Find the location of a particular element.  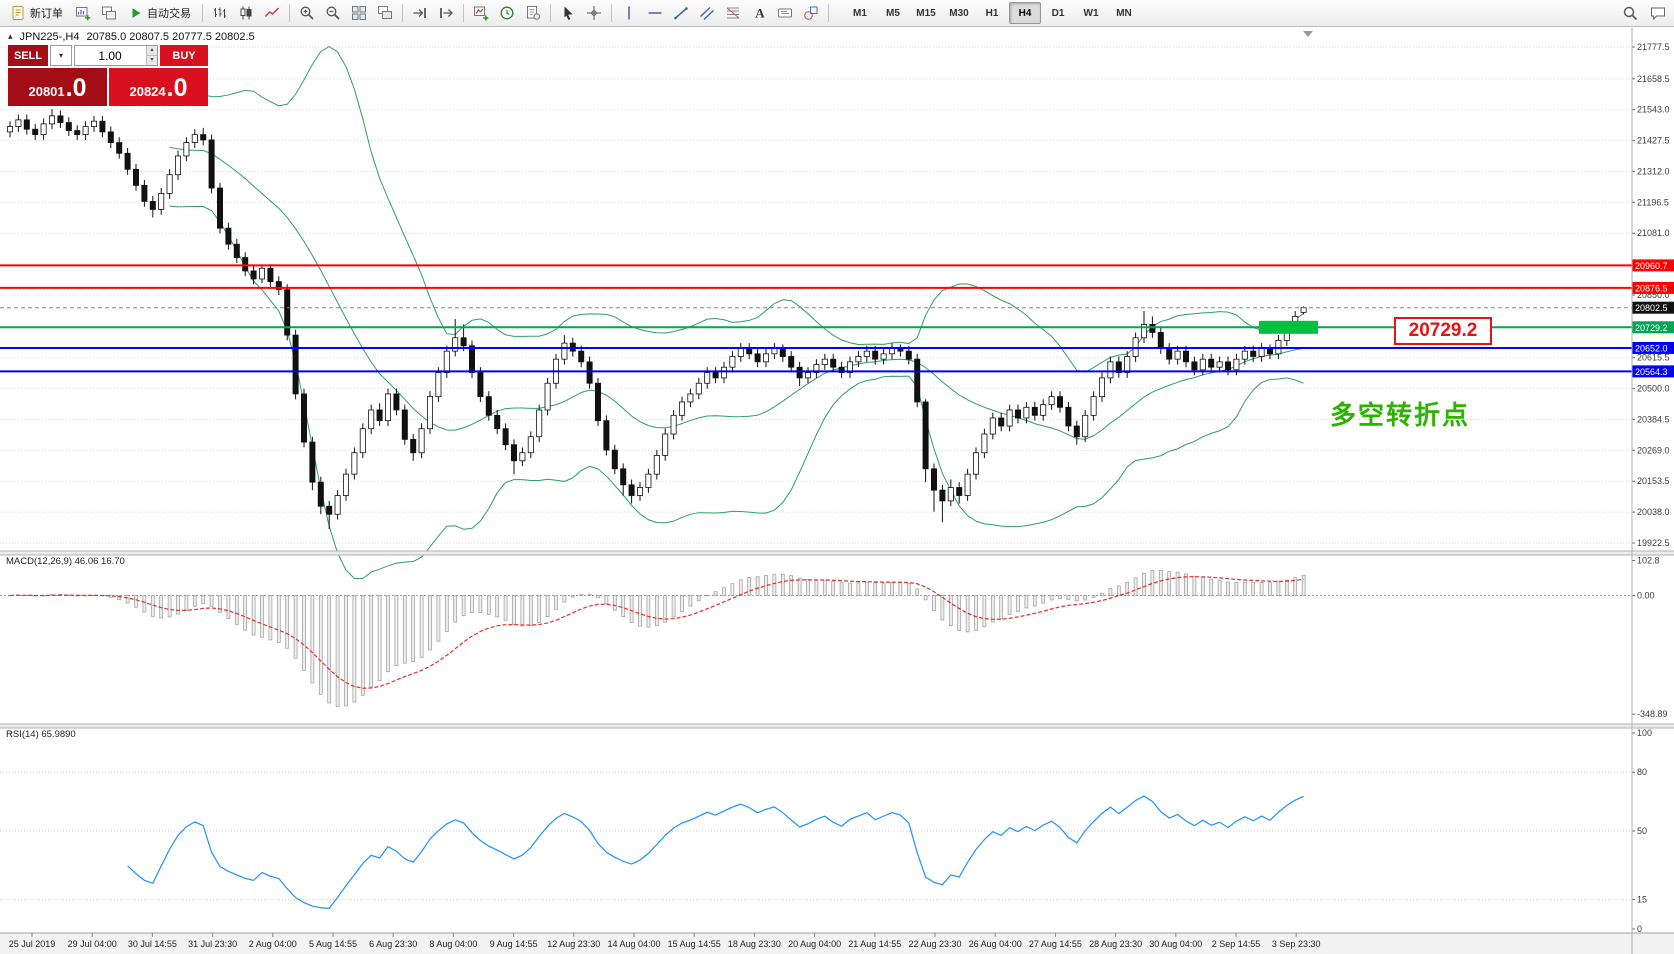

new-chart-icon is located at coordinates (83, 14).